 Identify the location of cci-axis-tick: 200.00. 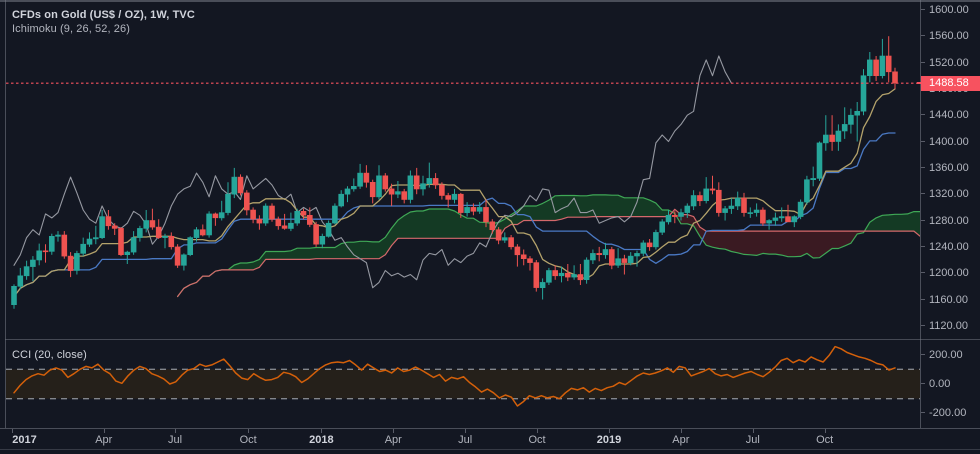
(950, 355).